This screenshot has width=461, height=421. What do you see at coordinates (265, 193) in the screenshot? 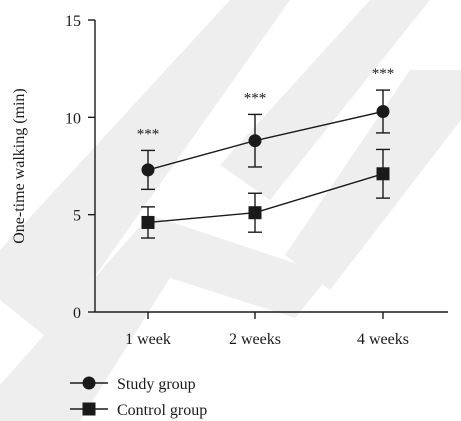
I see `series-square` at bounding box center [265, 193].